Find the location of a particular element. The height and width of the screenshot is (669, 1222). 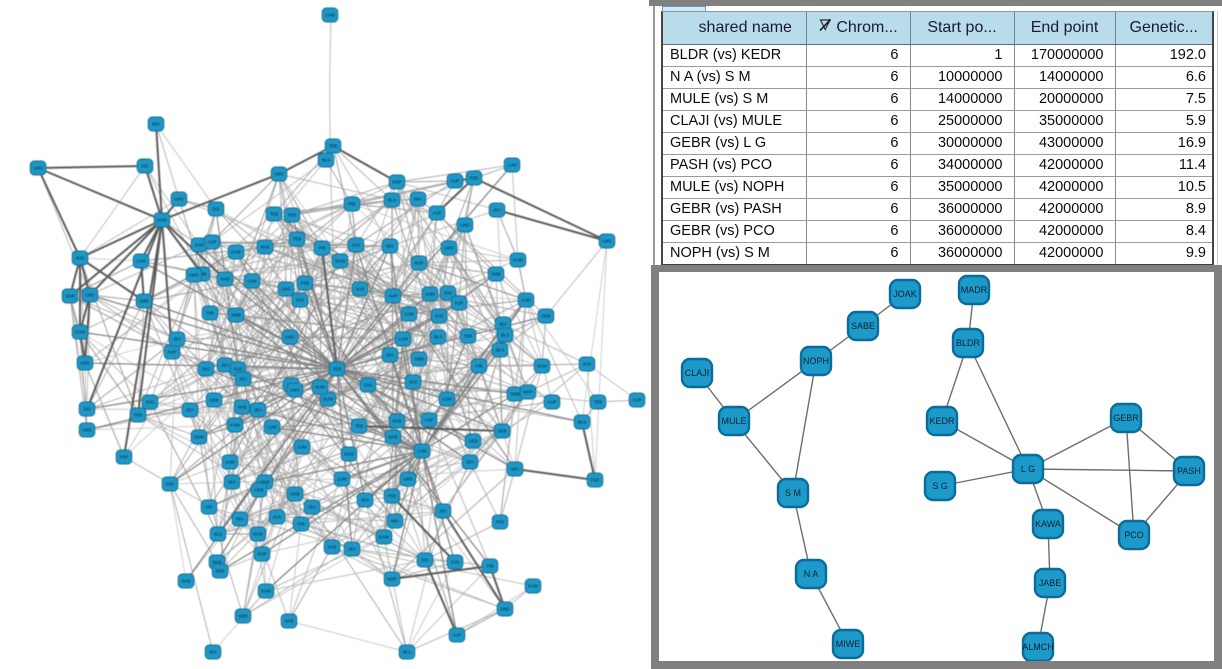

svg-text: N A is located at coordinates (811, 574).